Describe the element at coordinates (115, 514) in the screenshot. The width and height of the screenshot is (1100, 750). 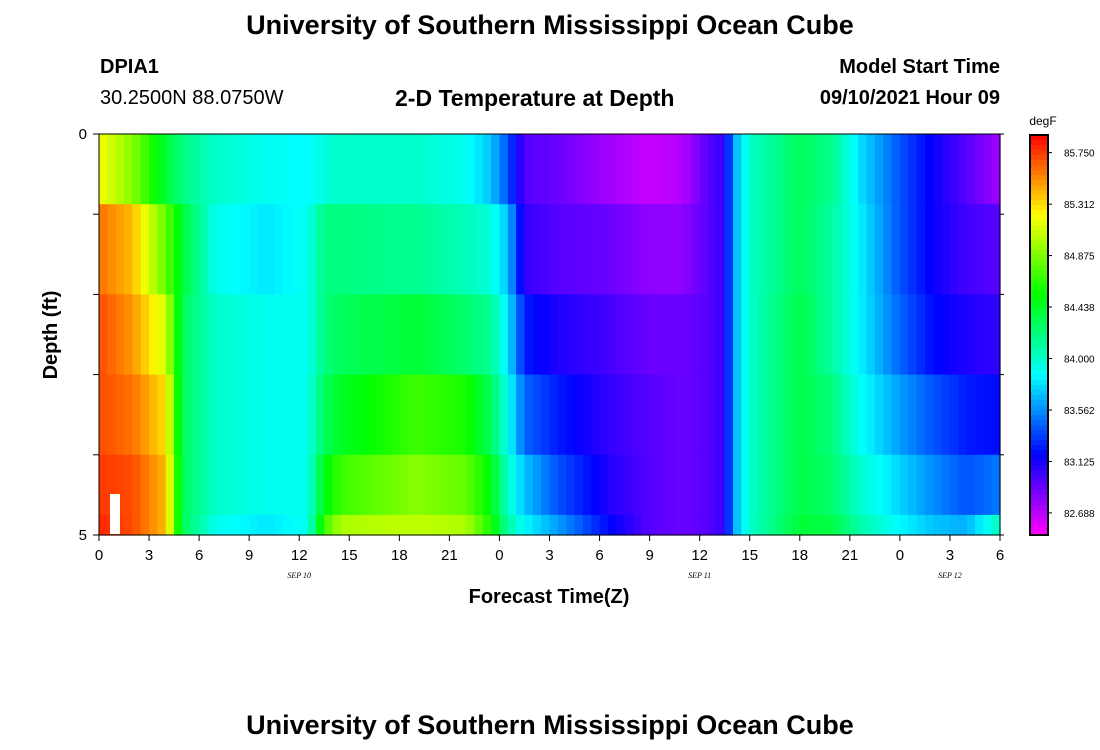
I see `white-marker` at that location.